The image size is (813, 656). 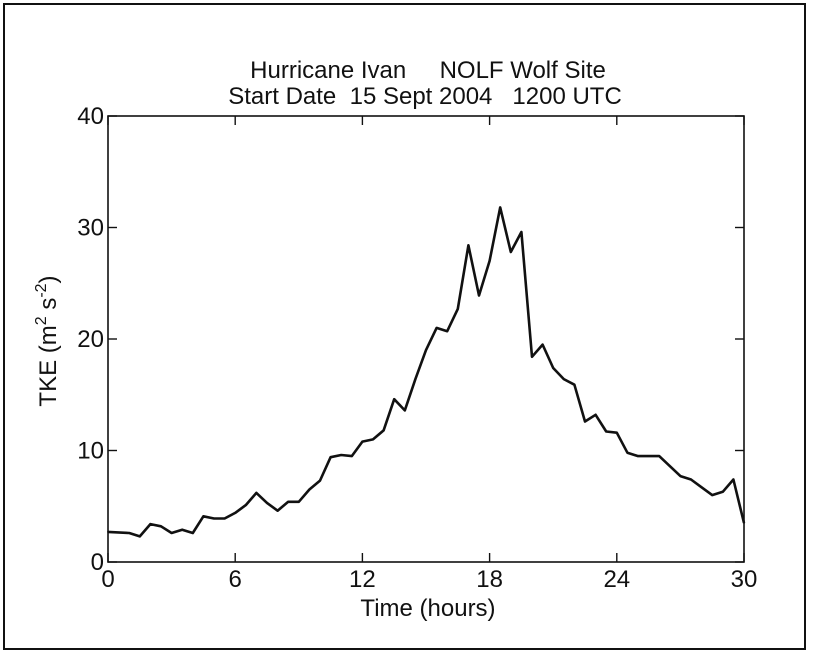 What do you see at coordinates (90, 228) in the screenshot?
I see `y-tick-label: 30` at bounding box center [90, 228].